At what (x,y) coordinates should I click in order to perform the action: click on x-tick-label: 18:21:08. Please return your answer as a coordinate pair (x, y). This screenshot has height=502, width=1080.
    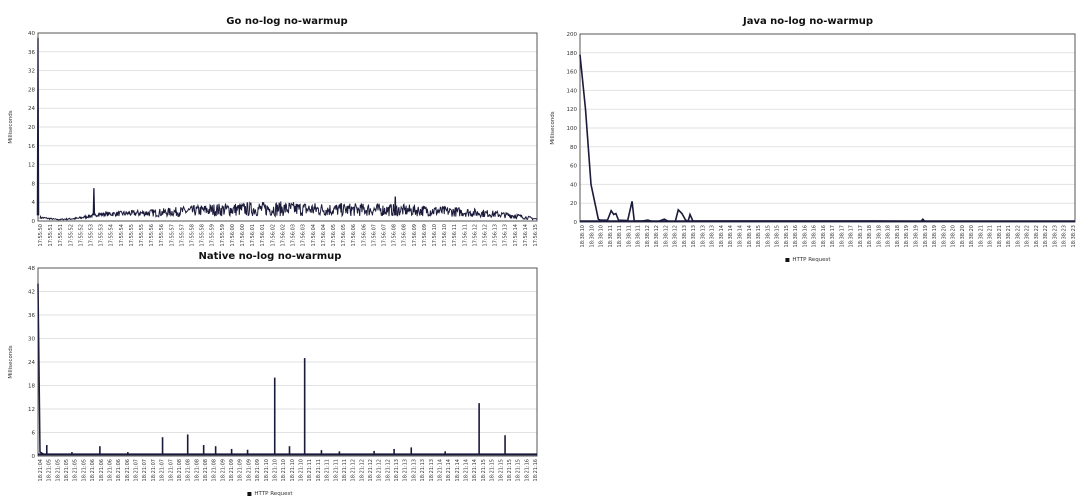
    Looking at the image, I should click on (189, 470).